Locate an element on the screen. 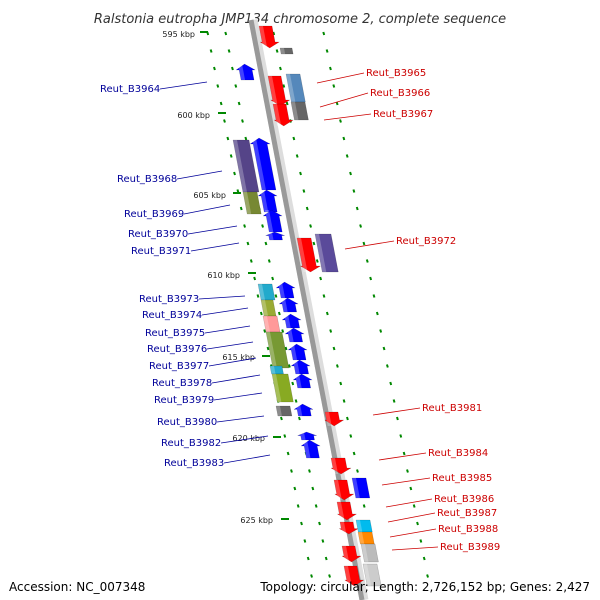  gene-label-reut-b3964: Reut_B3964 is located at coordinates (130, 89).